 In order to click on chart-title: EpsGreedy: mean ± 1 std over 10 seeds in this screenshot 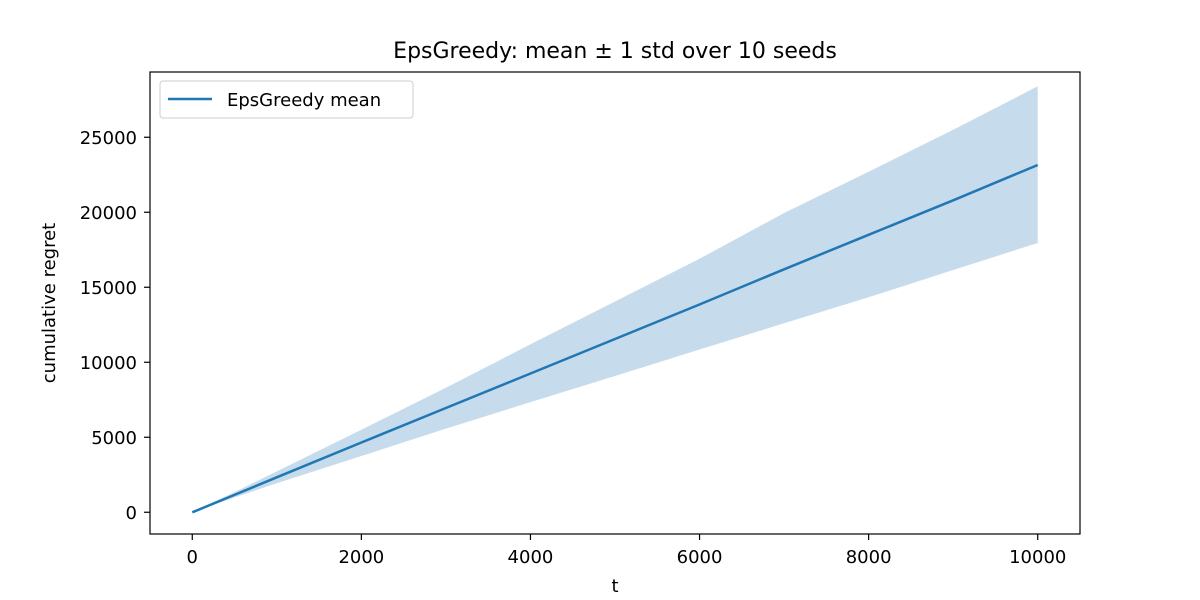, I will do `click(615, 51)`.